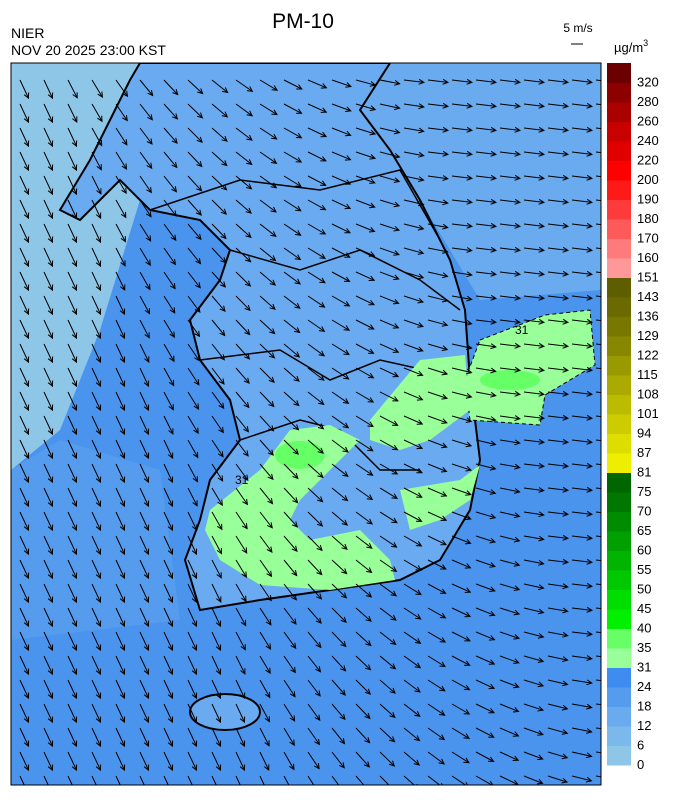  What do you see at coordinates (95, 540) in the screenshot?
I see `mid-sea-sw` at bounding box center [95, 540].